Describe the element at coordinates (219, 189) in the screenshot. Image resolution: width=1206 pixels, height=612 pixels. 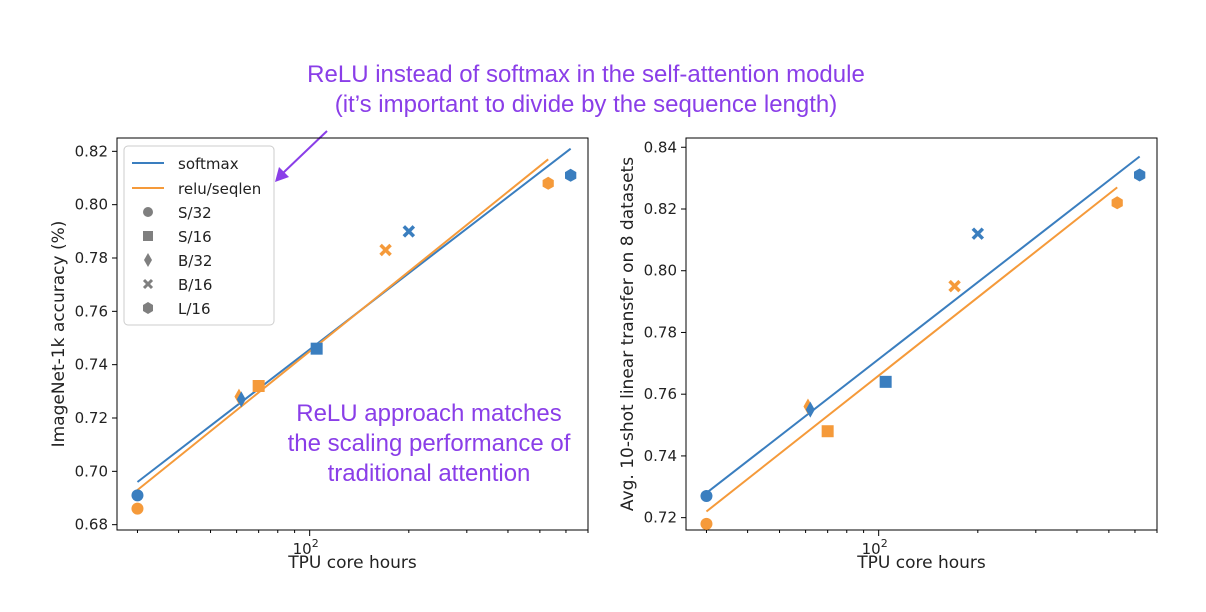
I see `legend-relu-label: relu/seqlen` at that location.